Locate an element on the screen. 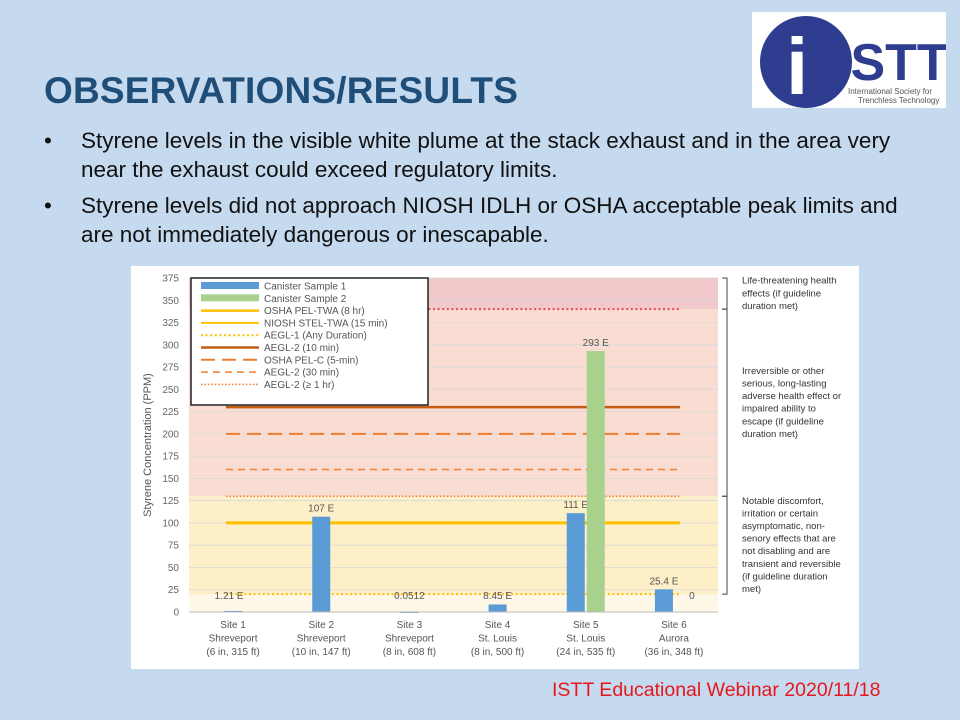 This screenshot has width=960, height=720. x-category-label: Site 5 is located at coordinates (586, 625).